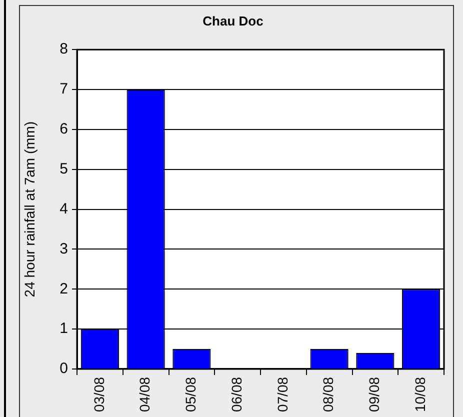 The height and width of the screenshot is (417, 463). I want to click on x-tick-label: 03/08, so click(98, 394).